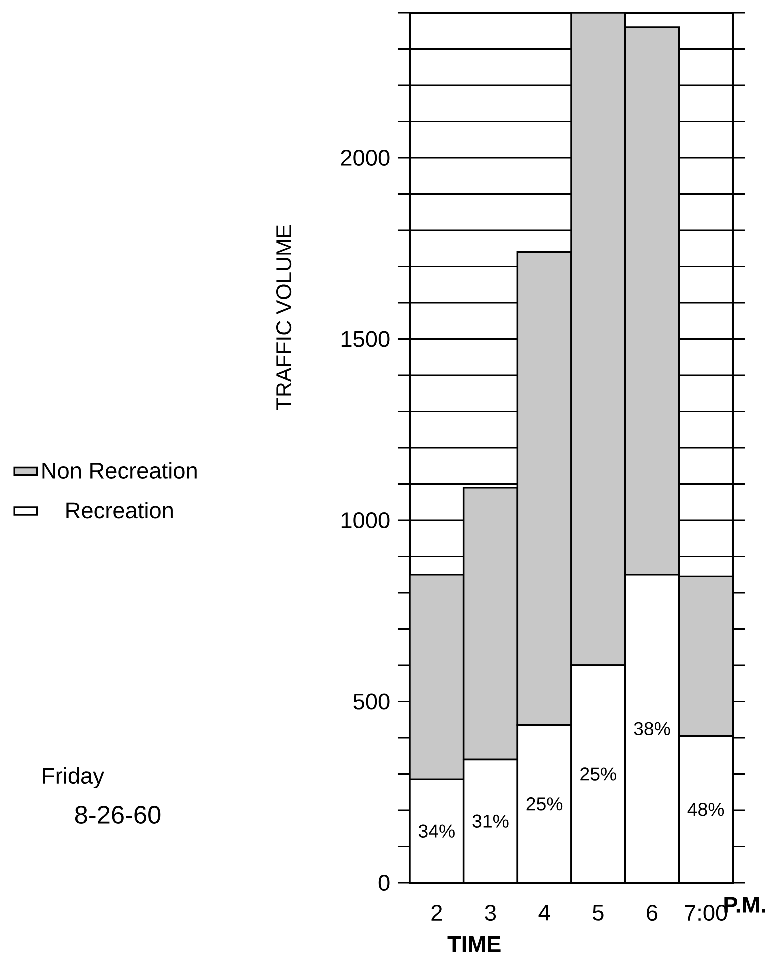 Image resolution: width=773 pixels, height=976 pixels. What do you see at coordinates (365, 158) in the screenshot?
I see `y-tick-label: 2000` at bounding box center [365, 158].